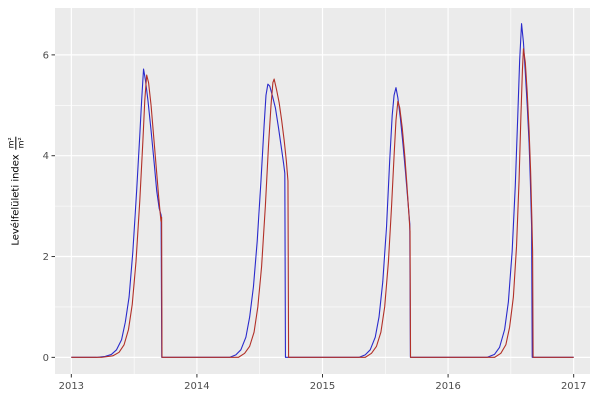  I want to click on y-axis-title: Levélfelületi index m² m², so click(16, 191).